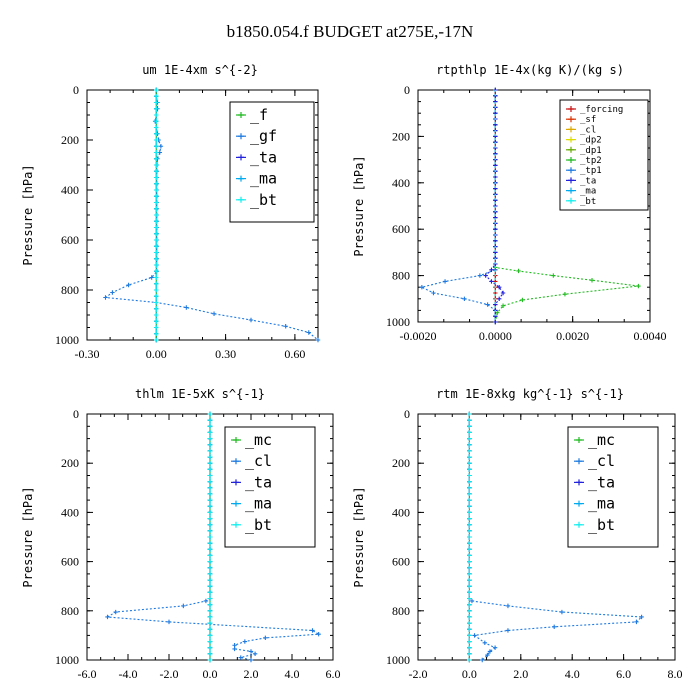 The width and height of the screenshot is (700, 700). What do you see at coordinates (675, 674) in the screenshot?
I see `x-tick-label: 8.0` at bounding box center [675, 674].